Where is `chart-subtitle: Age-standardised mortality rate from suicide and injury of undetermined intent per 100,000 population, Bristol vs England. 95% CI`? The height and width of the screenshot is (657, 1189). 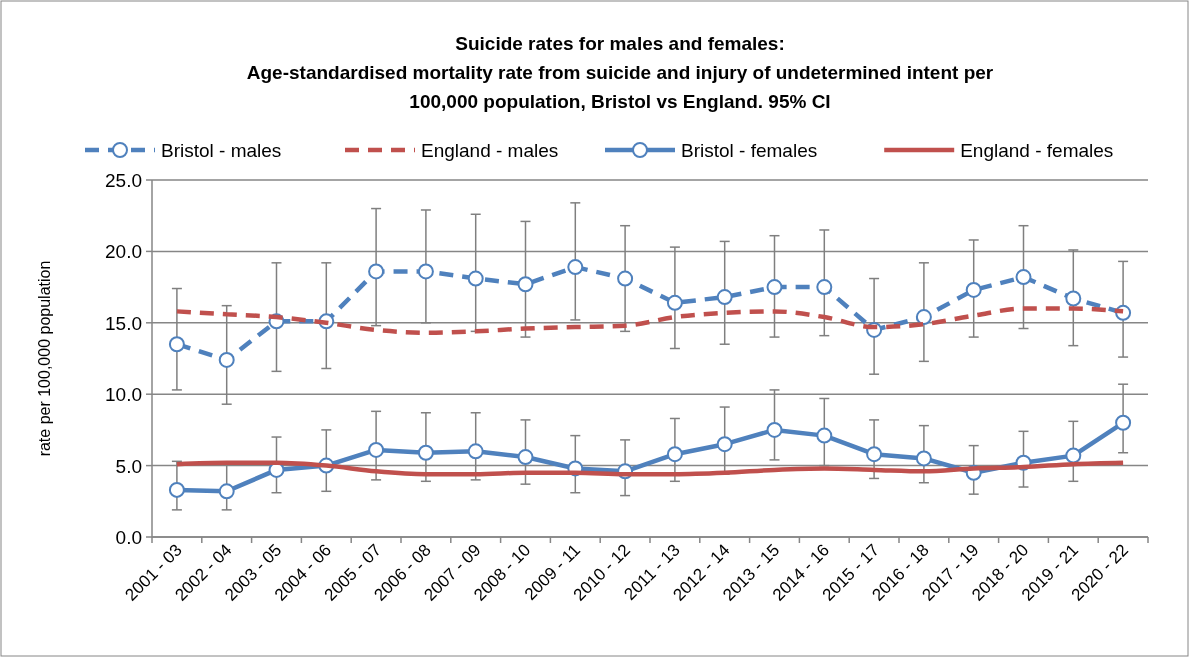 chart-subtitle: Age-standardised mortality rate from suicide and injury of undetermined intent per 100,000 population, Bristol vs England. 95% CI is located at coordinates (620, 87).